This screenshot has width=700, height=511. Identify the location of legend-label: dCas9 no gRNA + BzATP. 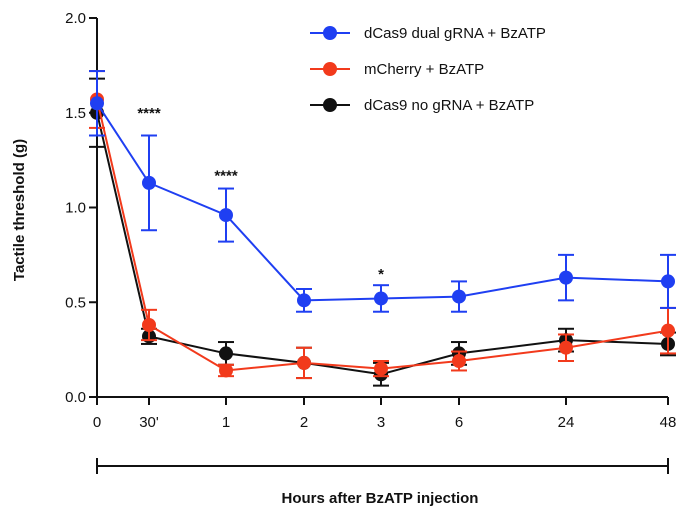
(449, 105).